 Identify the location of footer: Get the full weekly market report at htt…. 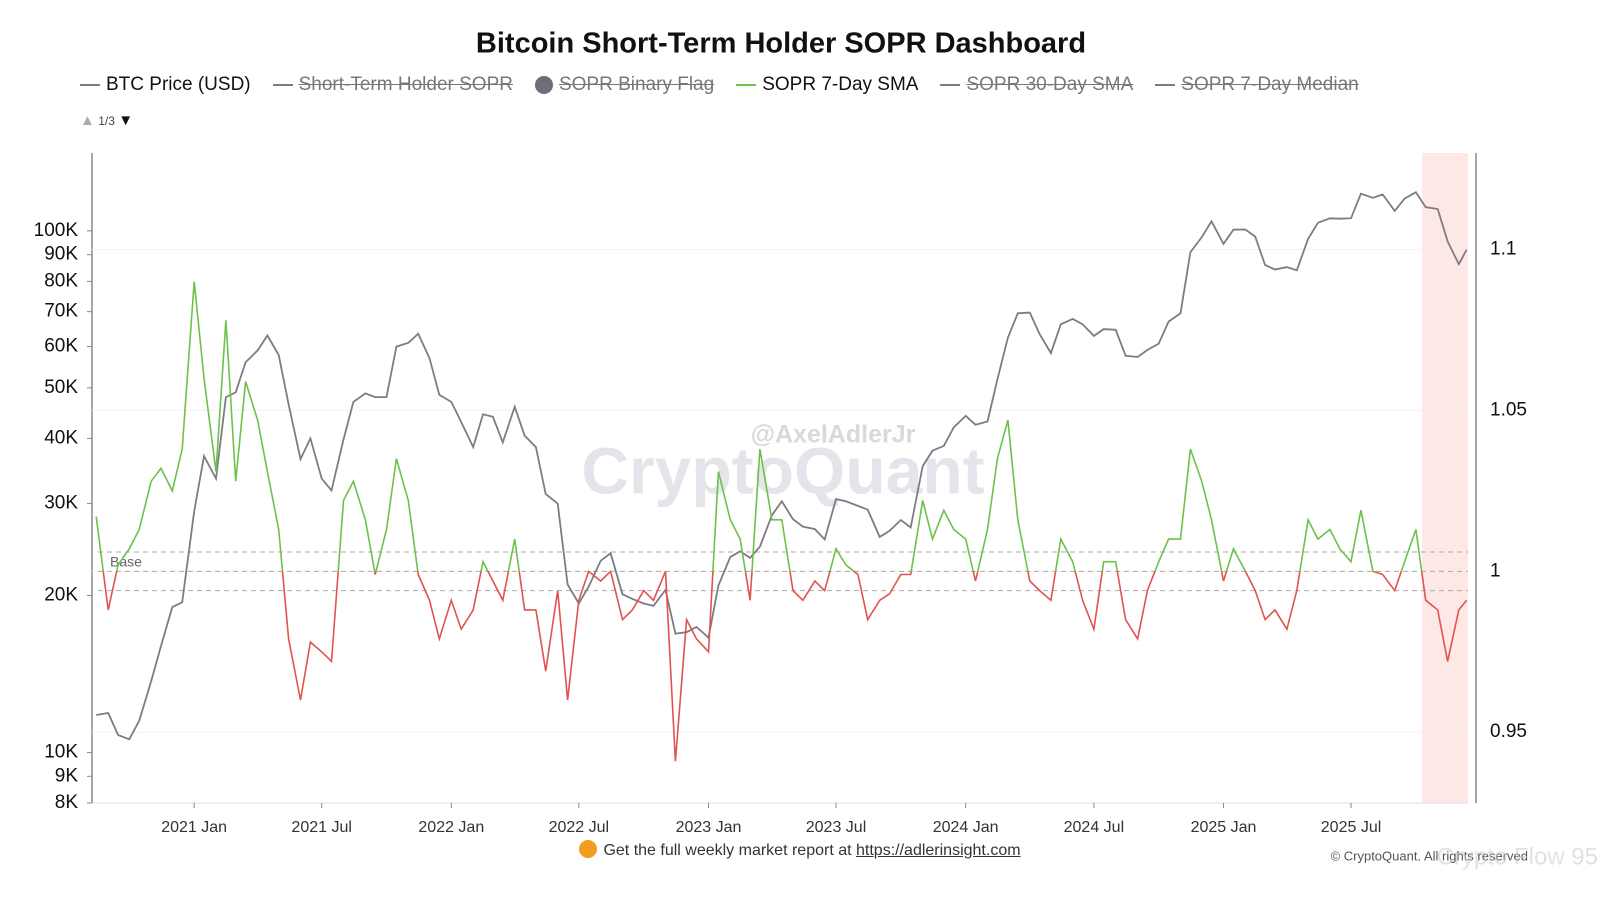
(800, 850).